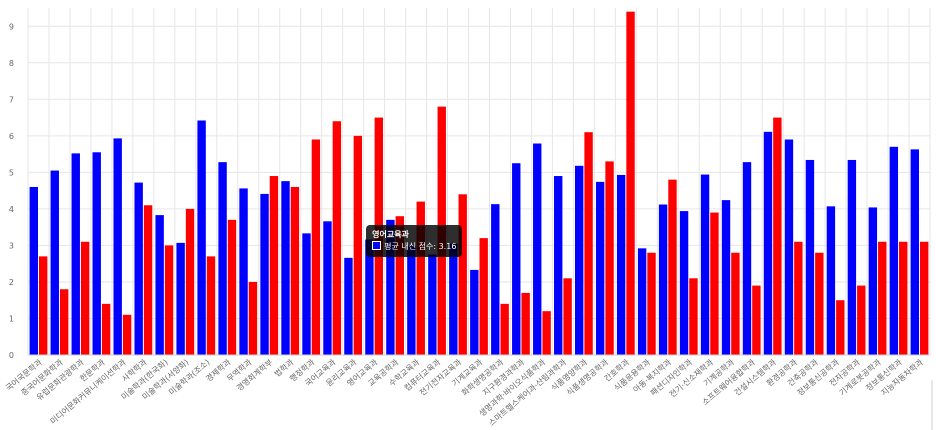 This screenshot has width=936, height=430. What do you see at coordinates (11, 282) in the screenshot?
I see `y-tick-label: 2` at bounding box center [11, 282].